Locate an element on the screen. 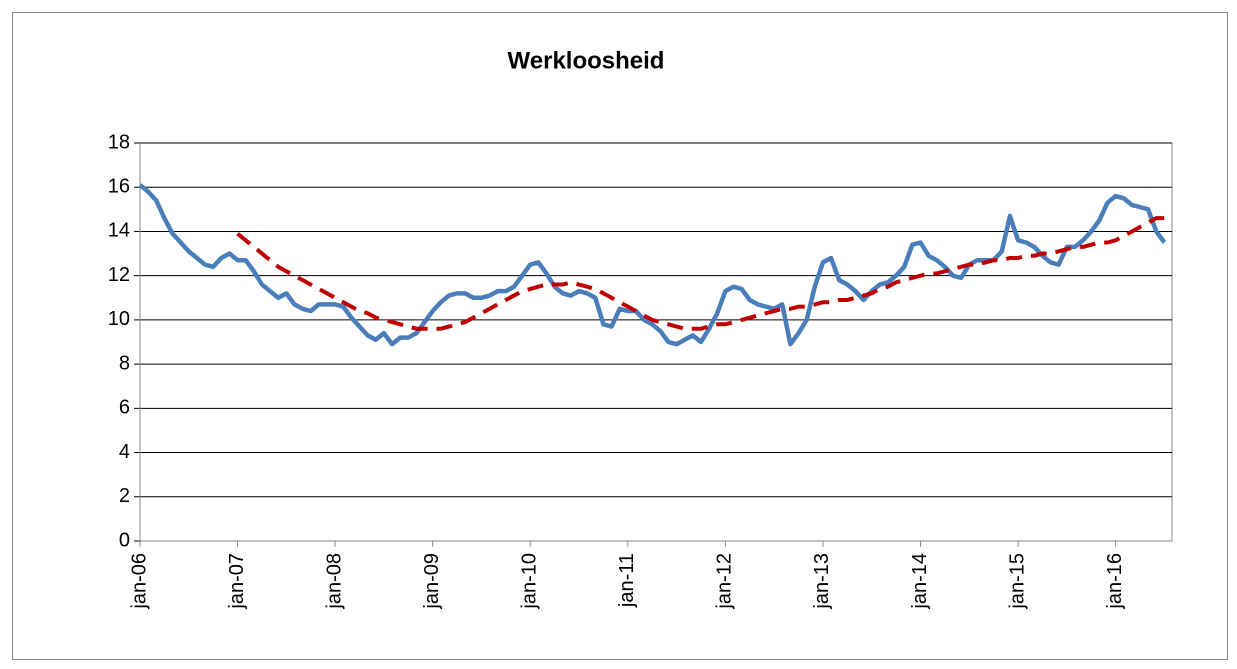  x-tick-label: jan-16 is located at coordinates (1115, 581).